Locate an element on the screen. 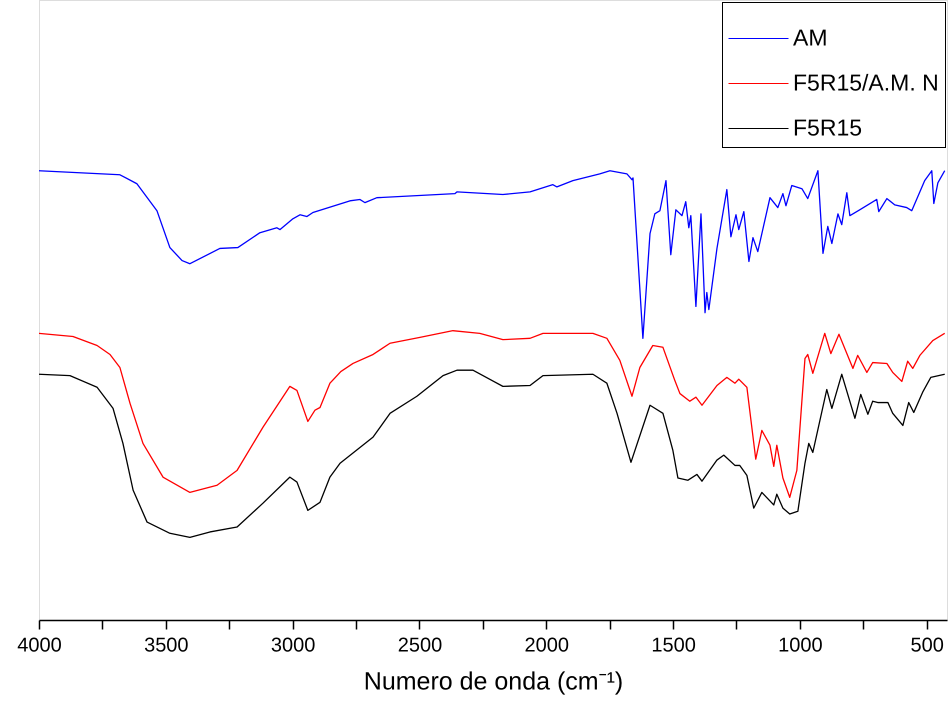  legend-label: AM is located at coordinates (810, 37).